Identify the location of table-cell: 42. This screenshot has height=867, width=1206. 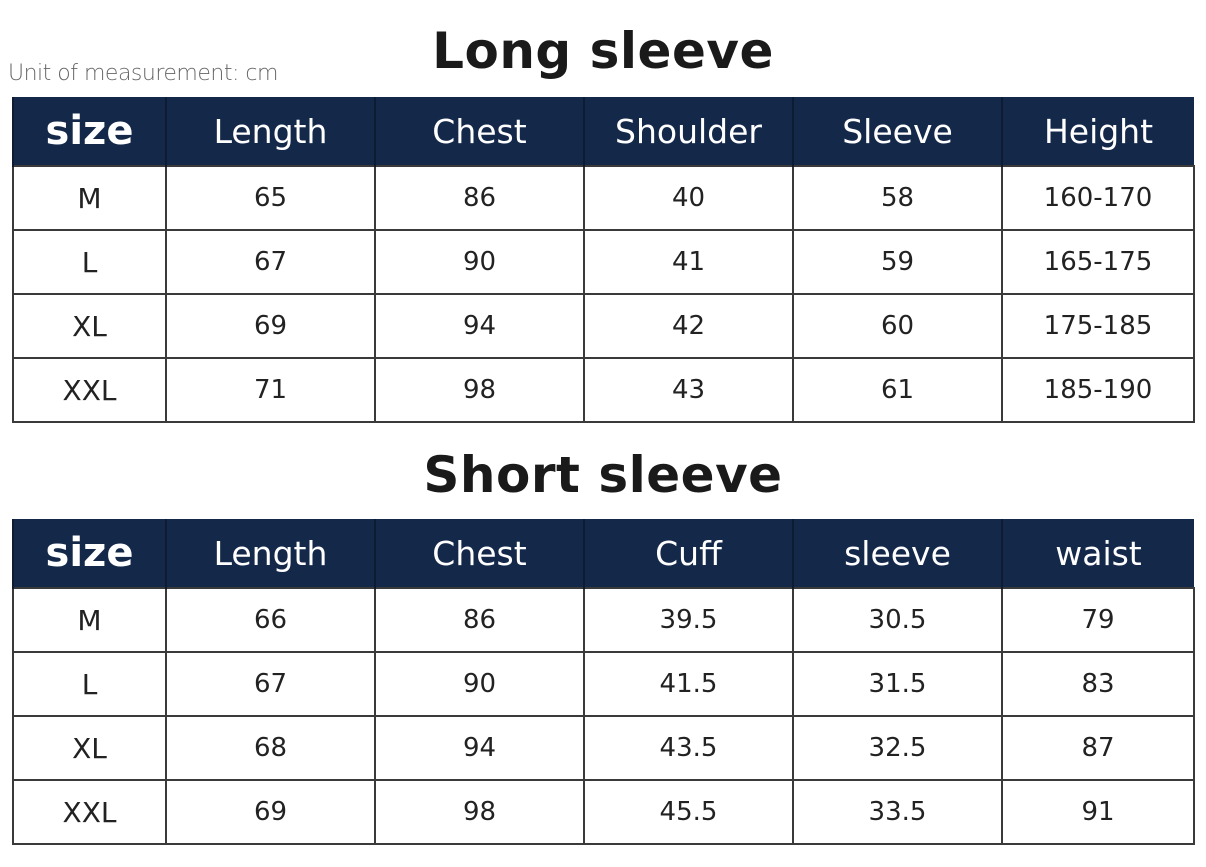
(688, 326).